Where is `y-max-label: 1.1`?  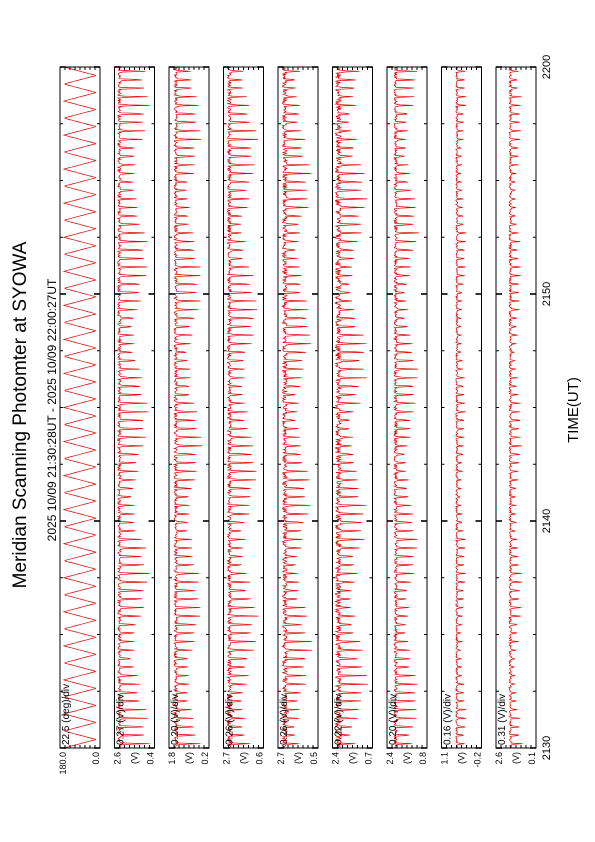 y-max-label: 1.1 is located at coordinates (445, 758).